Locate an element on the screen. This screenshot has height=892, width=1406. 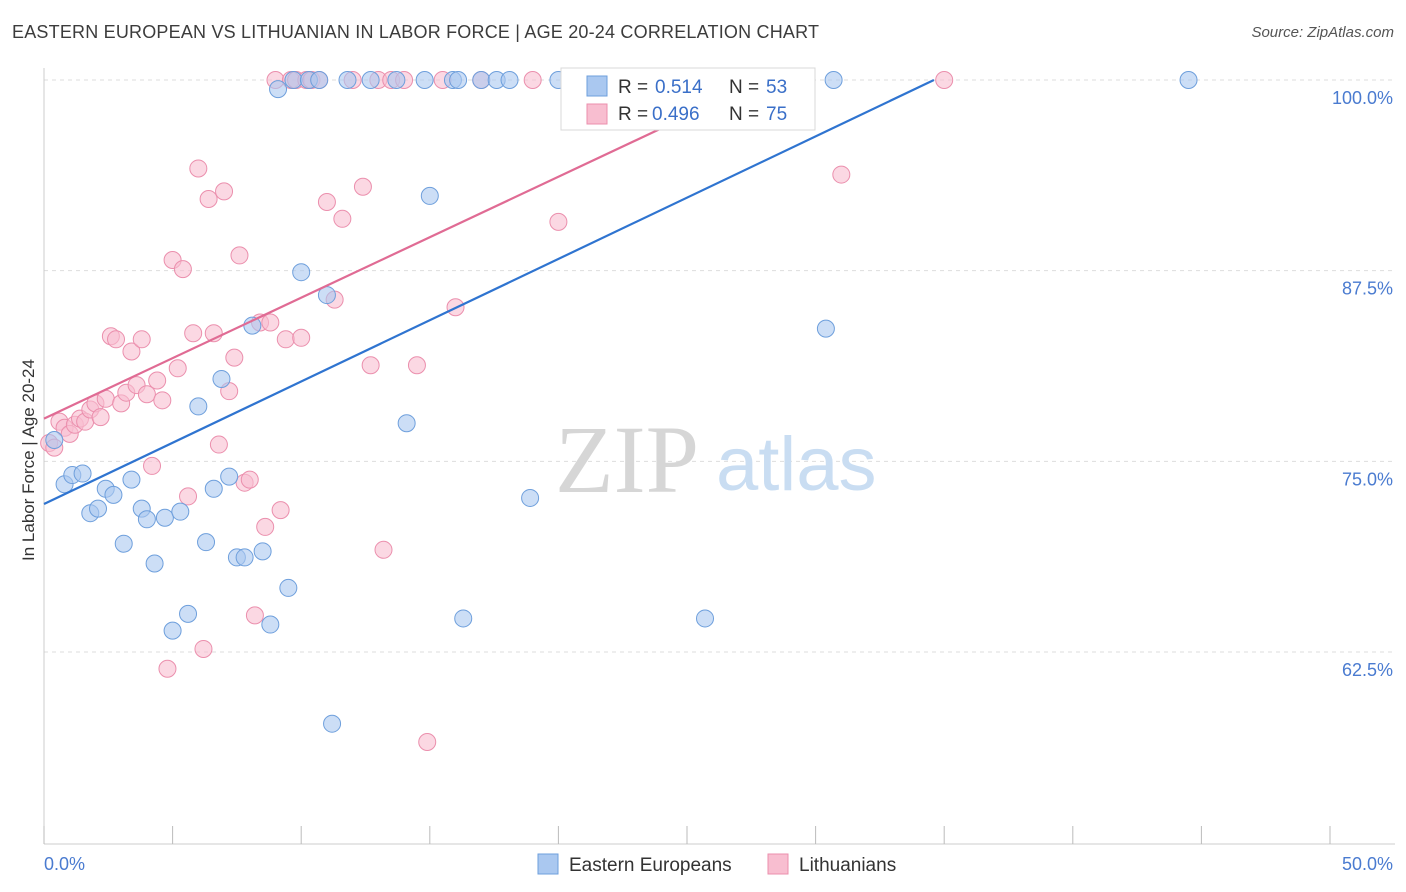
legend-r-value-0: 0.514 is located at coordinates (679, 87).